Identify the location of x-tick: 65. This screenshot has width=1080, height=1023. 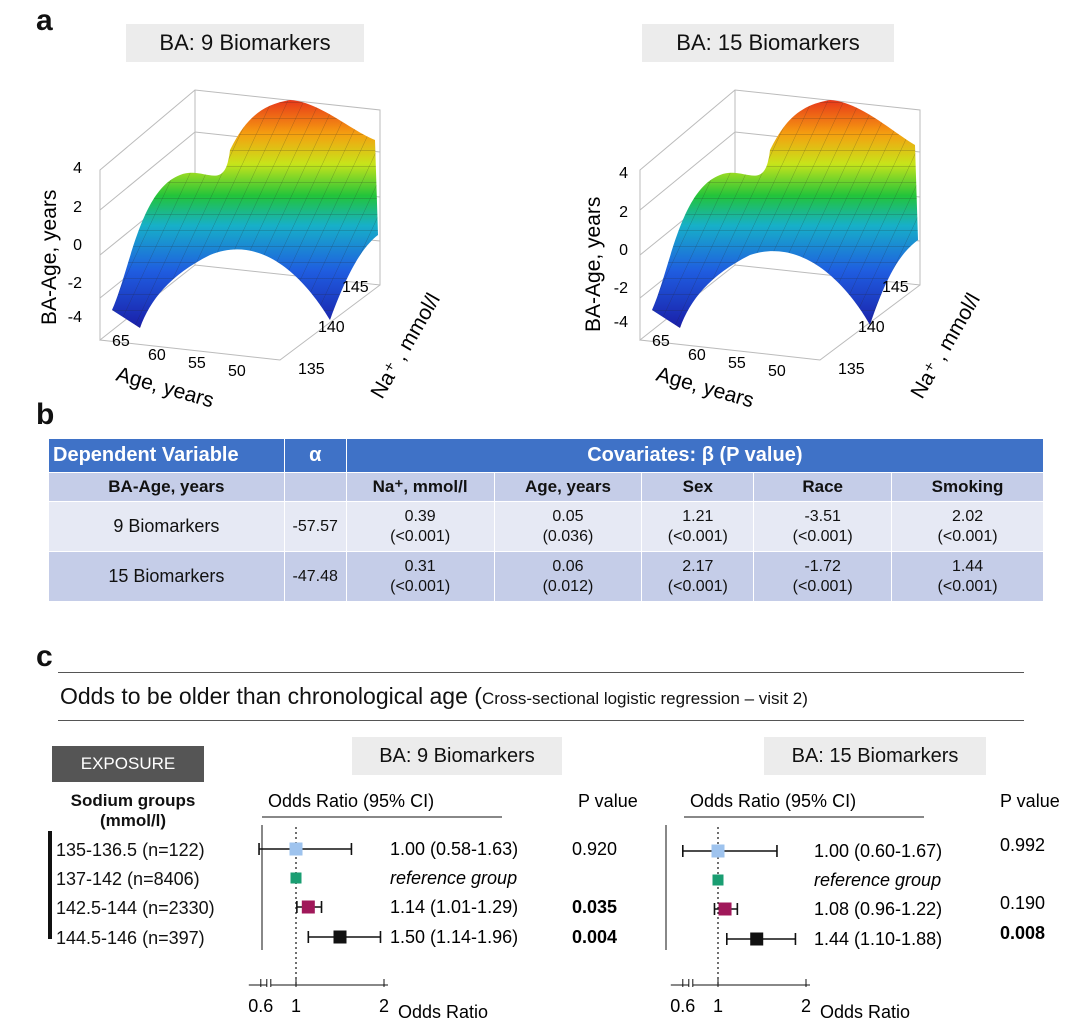
(121, 341).